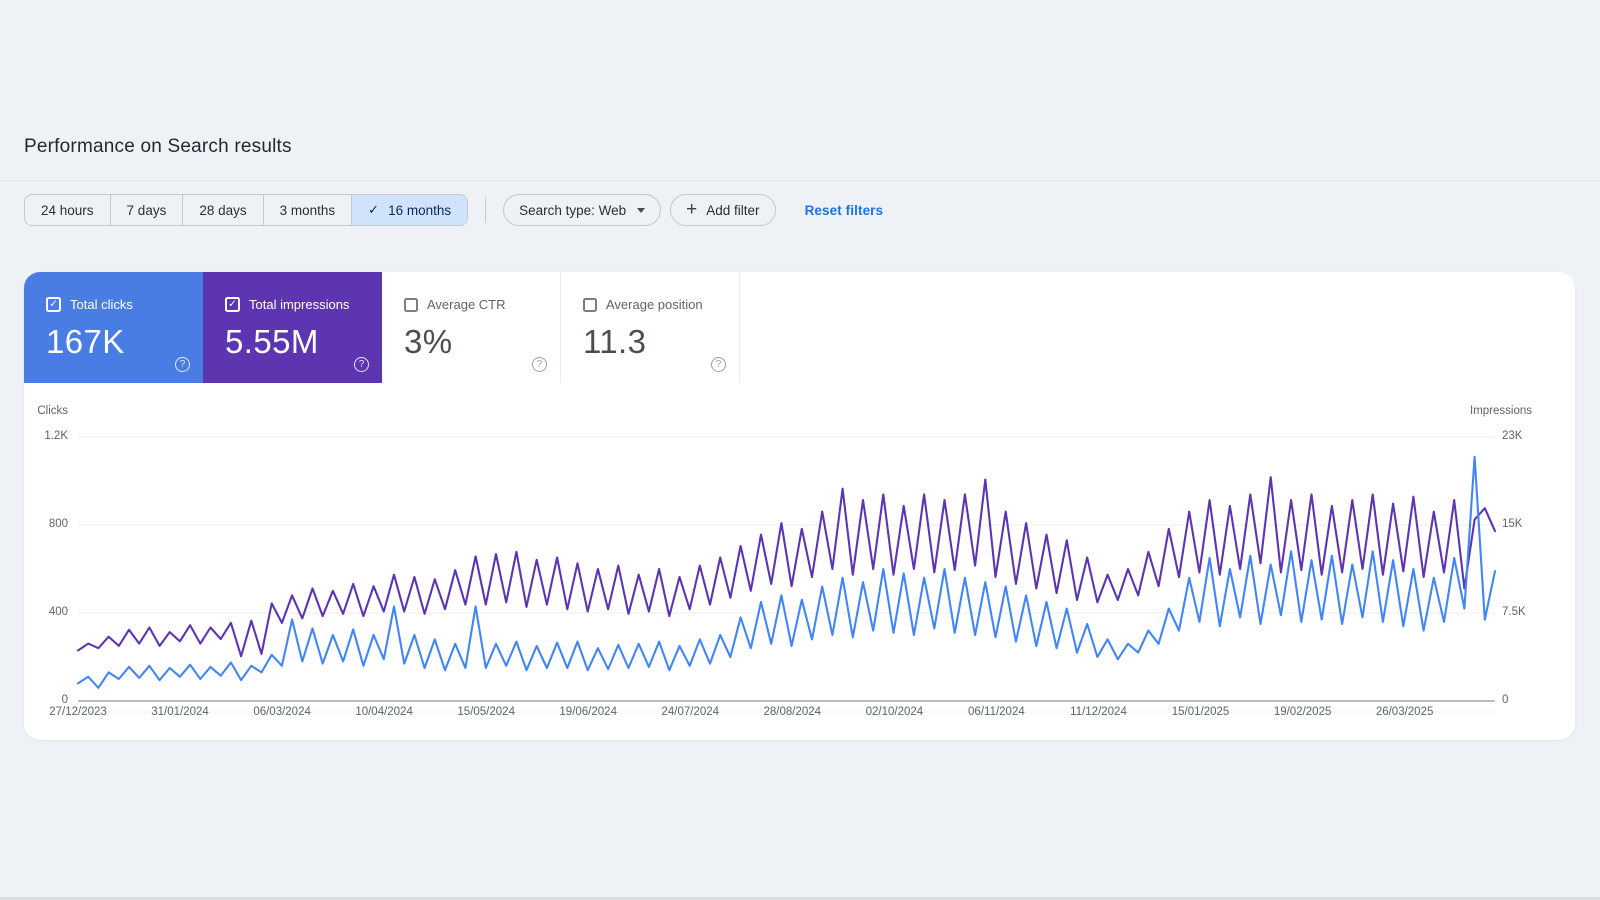 The image size is (1600, 900). Describe the element at coordinates (1501, 411) in the screenshot. I see `right-axis-title: Impressions` at that location.